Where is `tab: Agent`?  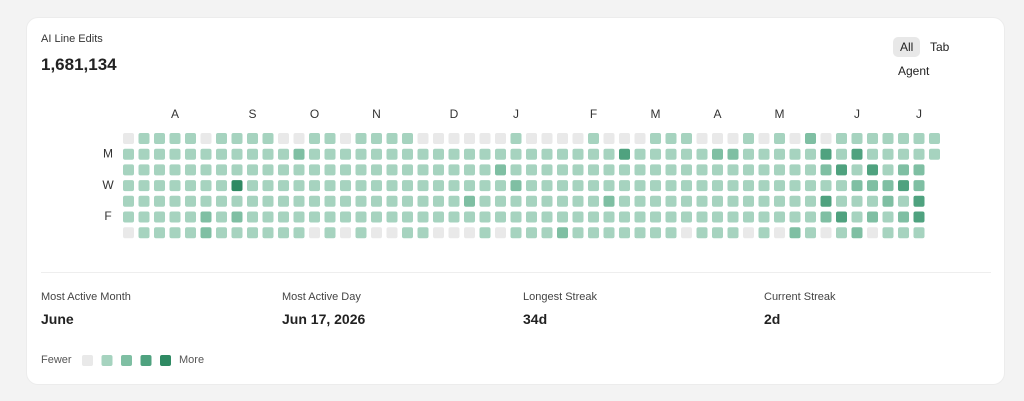 tab: Agent is located at coordinates (914, 71).